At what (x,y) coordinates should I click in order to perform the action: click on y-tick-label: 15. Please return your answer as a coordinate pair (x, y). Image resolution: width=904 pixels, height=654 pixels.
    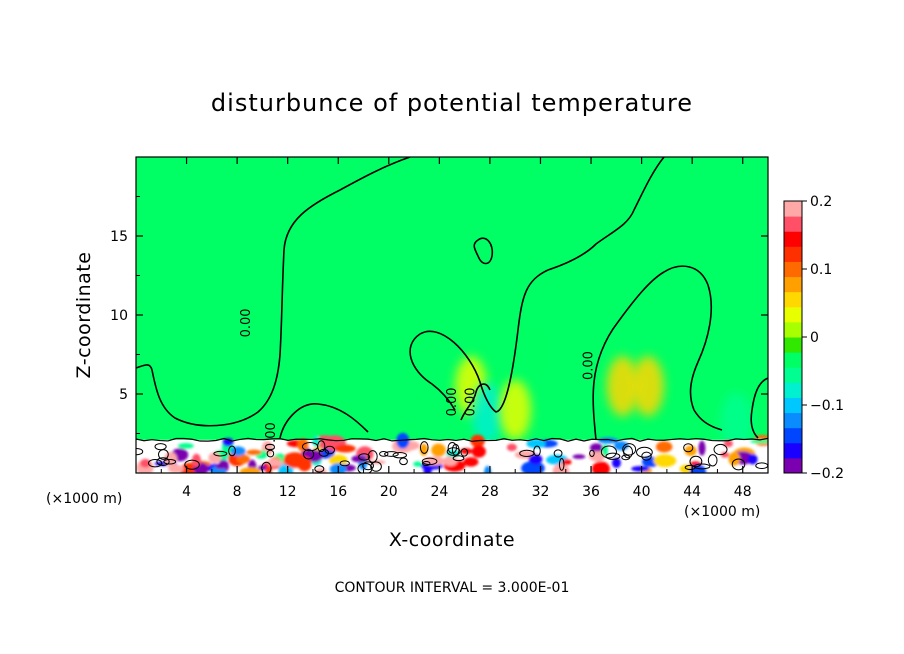
    Looking at the image, I should click on (119, 237).